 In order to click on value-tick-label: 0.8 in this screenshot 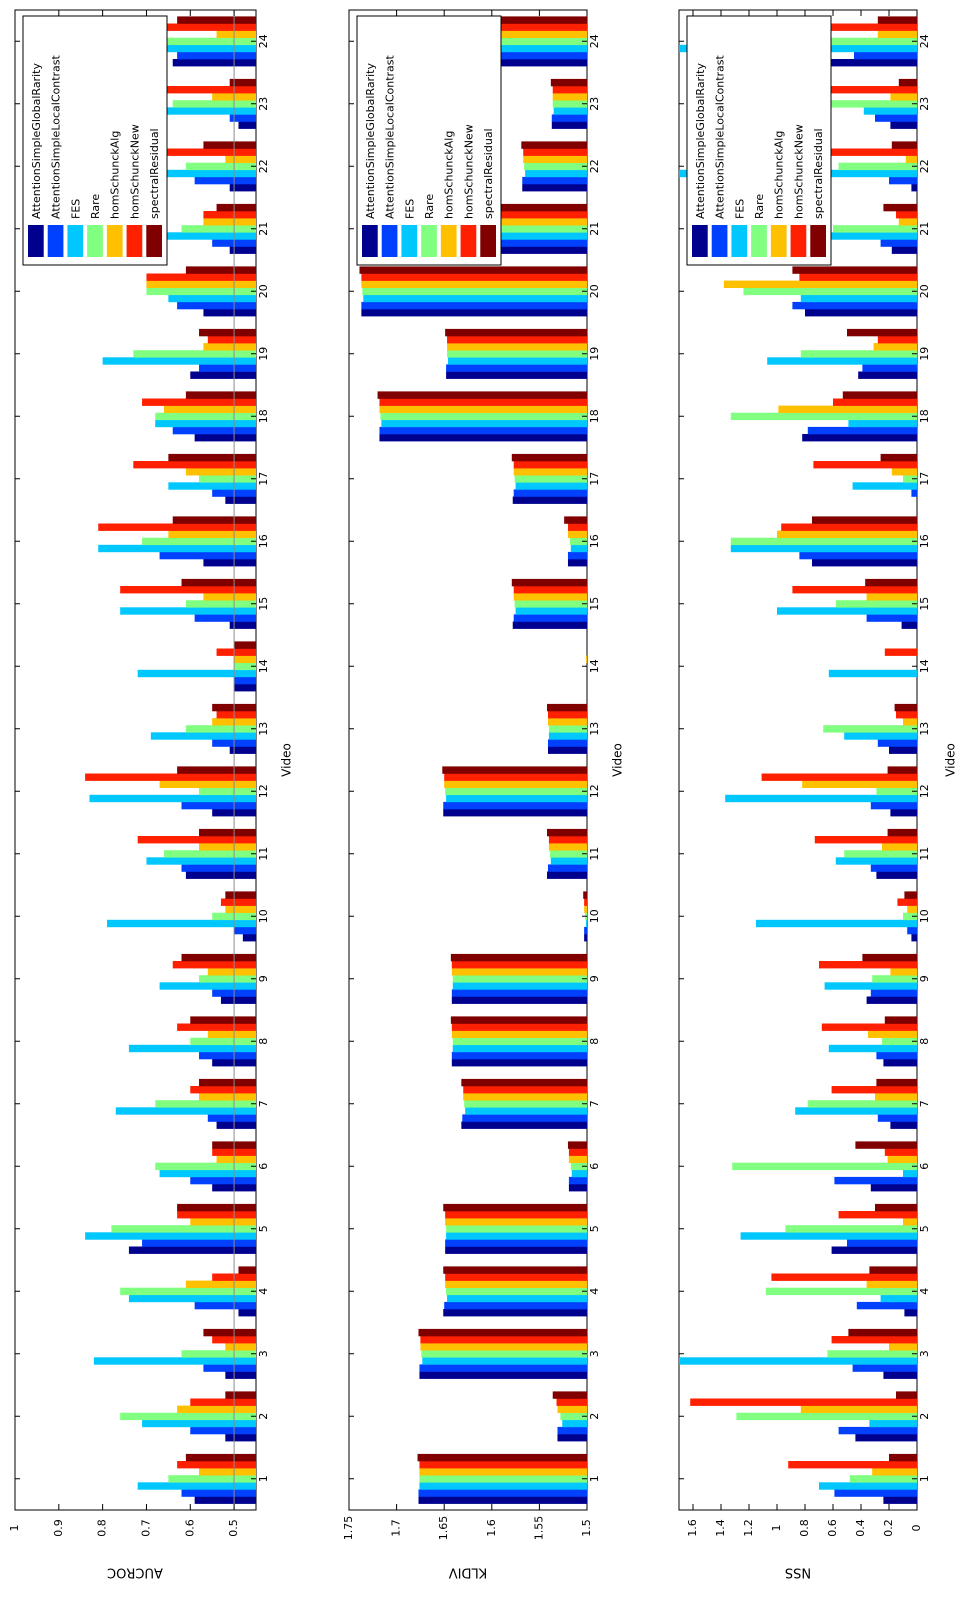, I will do `click(102, 1528)`.